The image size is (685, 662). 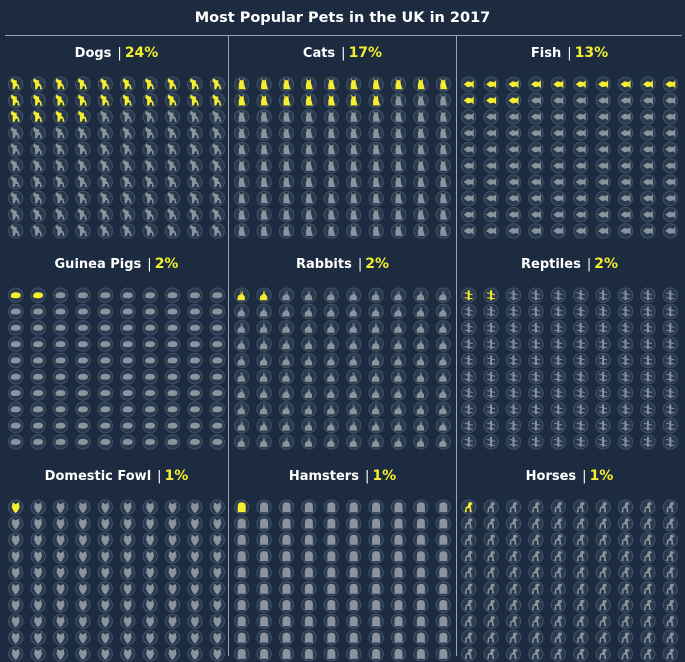 I want to click on panel-name: Guinea Pigs, so click(x=98, y=264).